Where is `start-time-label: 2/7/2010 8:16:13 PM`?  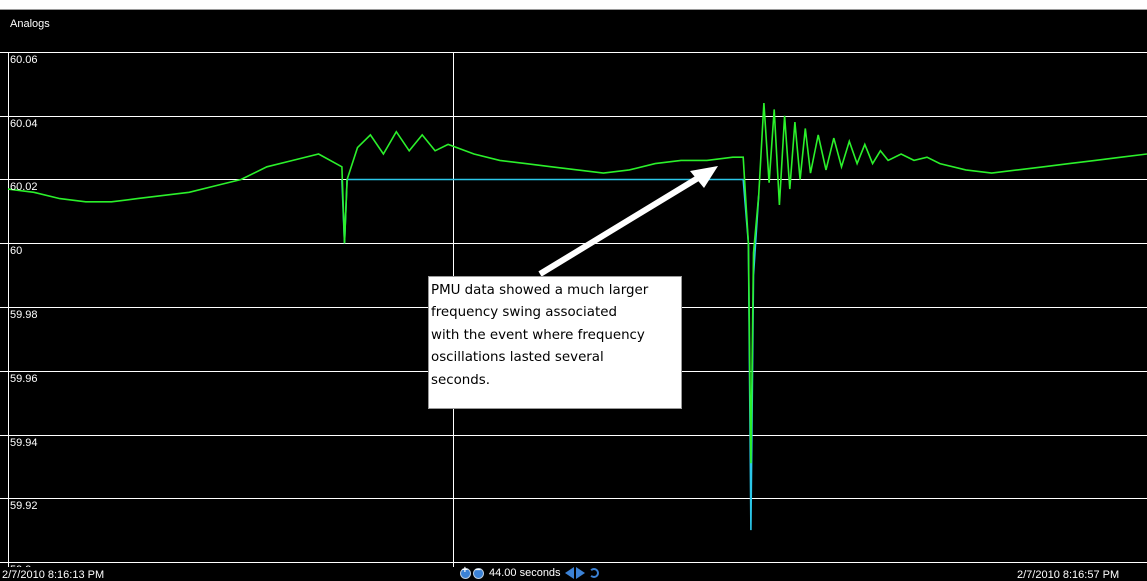
start-time-label: 2/7/2010 8:16:13 PM is located at coordinates (53, 575).